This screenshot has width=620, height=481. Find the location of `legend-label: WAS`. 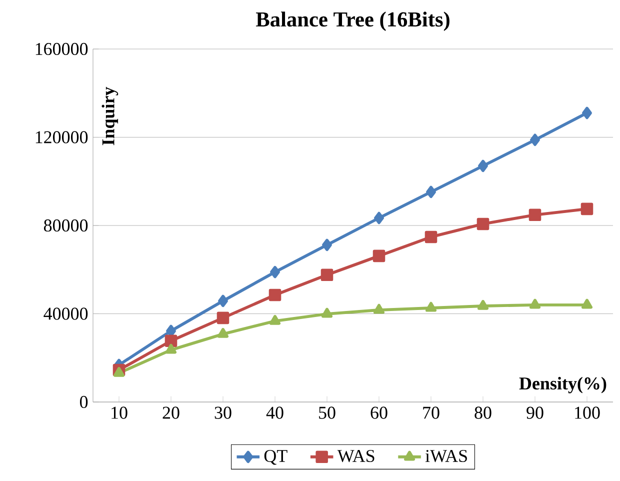

legend-label: WAS is located at coordinates (355, 456).